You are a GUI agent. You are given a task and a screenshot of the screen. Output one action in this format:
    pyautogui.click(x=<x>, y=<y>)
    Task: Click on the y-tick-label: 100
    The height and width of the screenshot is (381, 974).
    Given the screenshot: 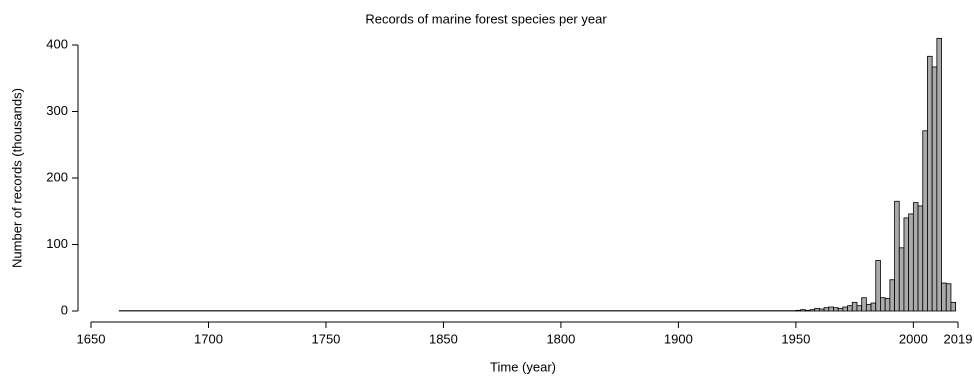 What is the action you would take?
    pyautogui.click(x=57, y=243)
    